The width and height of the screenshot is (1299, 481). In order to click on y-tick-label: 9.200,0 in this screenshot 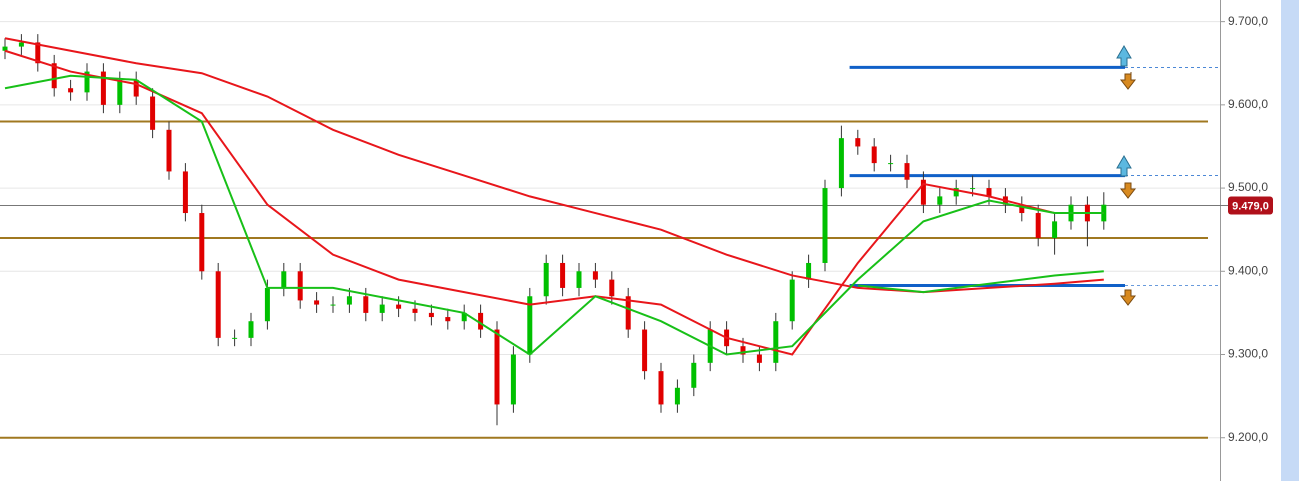, I will do `click(1248, 437)`.